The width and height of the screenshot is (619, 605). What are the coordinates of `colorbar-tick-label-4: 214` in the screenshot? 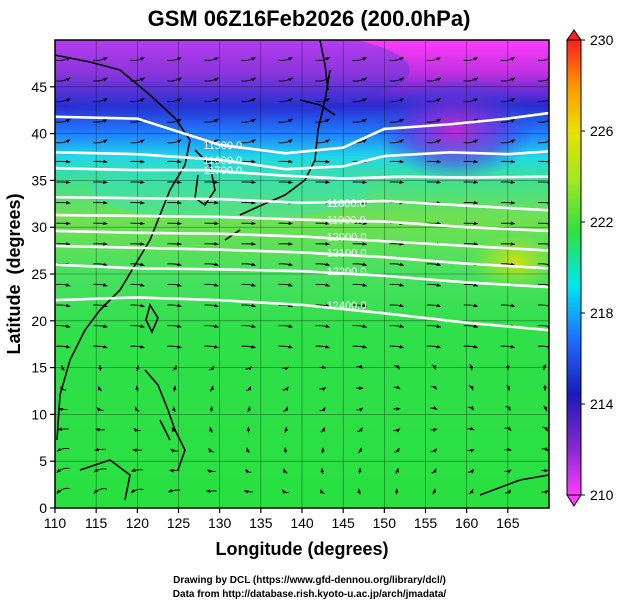 It's located at (602, 404).